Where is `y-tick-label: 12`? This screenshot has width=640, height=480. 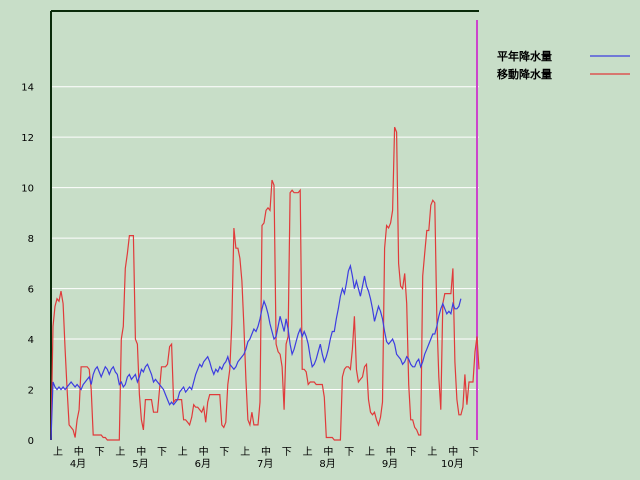
y-tick-label: 12 is located at coordinates (27, 138).